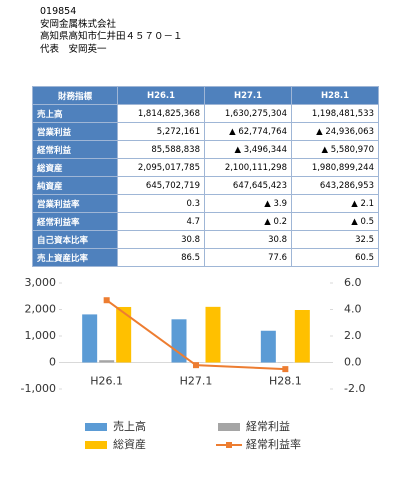 This screenshot has height=480, width=410. I want to click on value-cell: ▲ 0.2, so click(248, 221).